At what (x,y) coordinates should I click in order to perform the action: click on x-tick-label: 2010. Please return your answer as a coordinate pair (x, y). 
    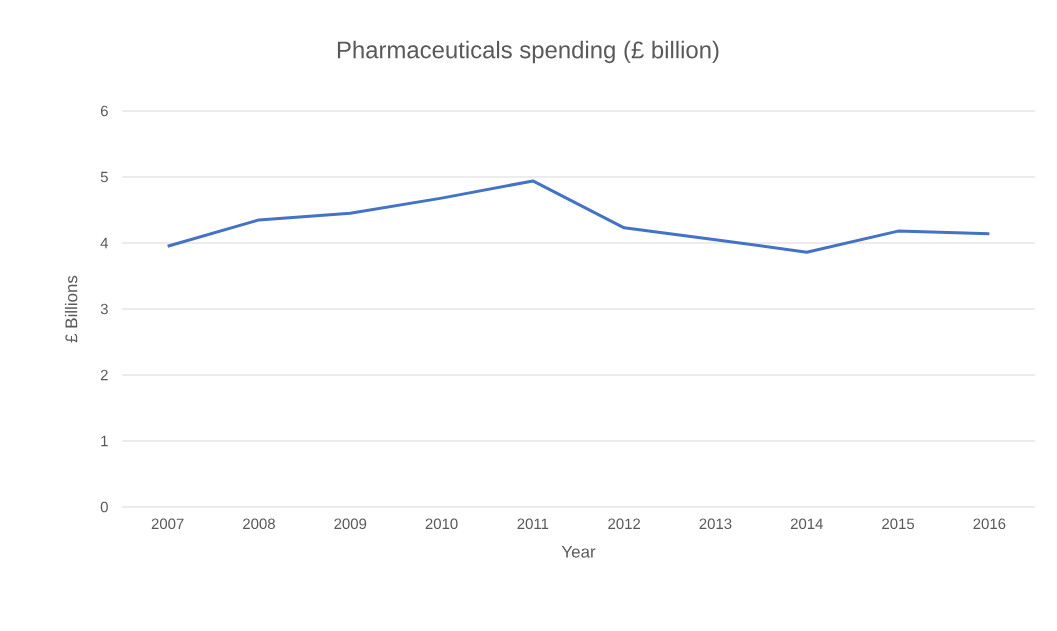
    Looking at the image, I should click on (441, 524).